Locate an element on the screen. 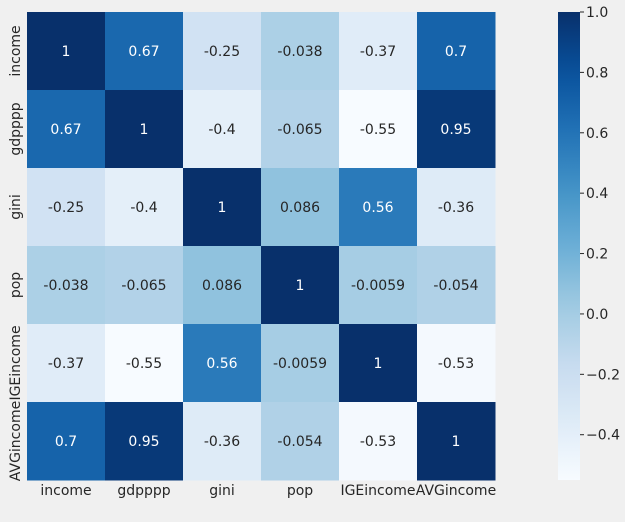 The height and width of the screenshot is (522, 625). y-tick-label-gdpppp: gdpppp is located at coordinates (16, 128).